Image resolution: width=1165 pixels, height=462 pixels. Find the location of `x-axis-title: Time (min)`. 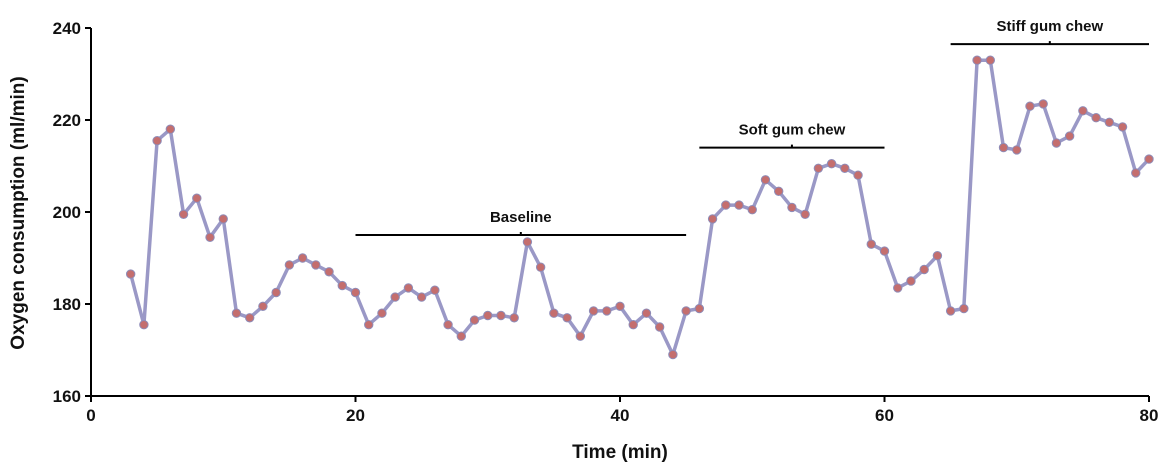

x-axis-title: Time (min) is located at coordinates (620, 452).